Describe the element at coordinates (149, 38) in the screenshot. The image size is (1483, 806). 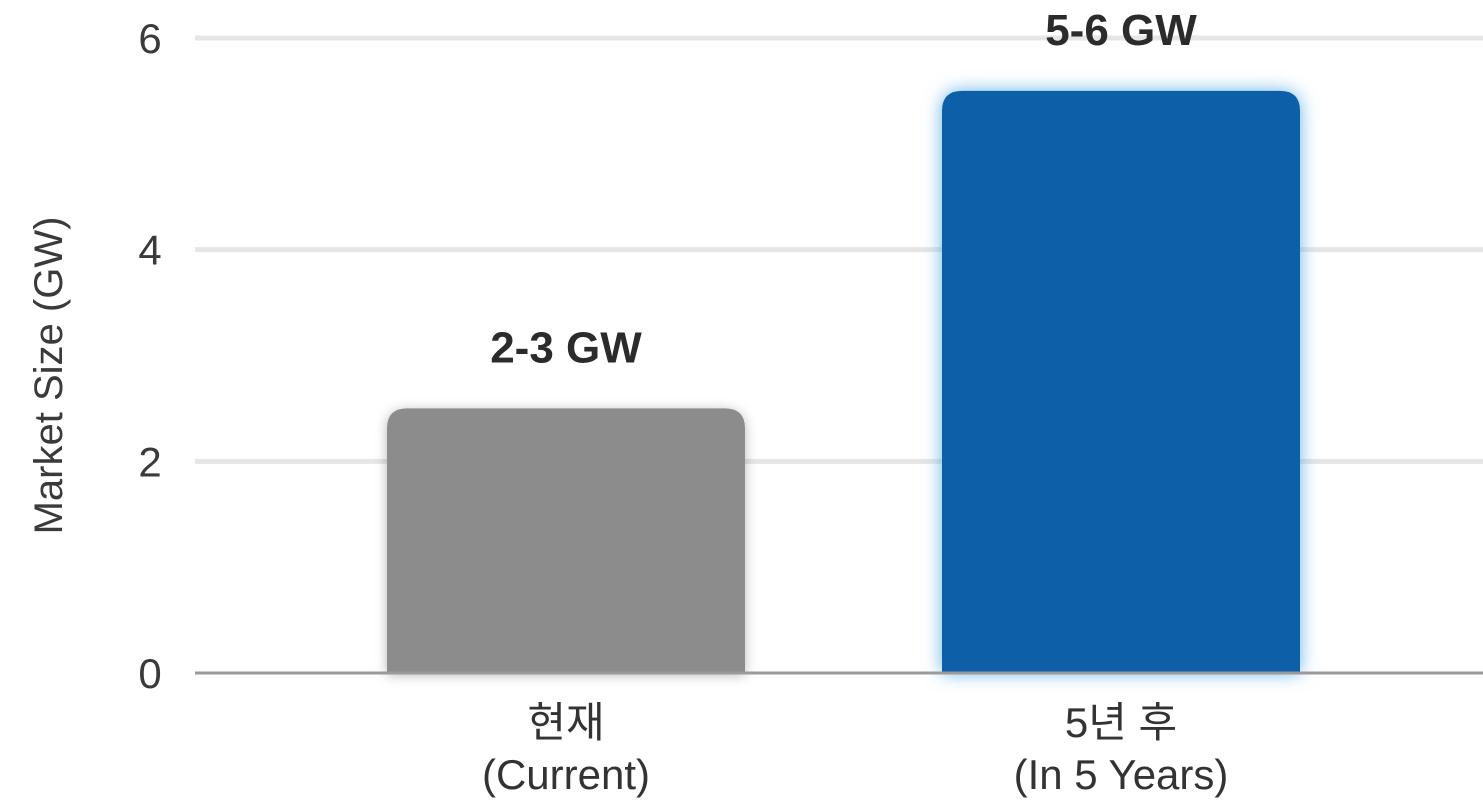
I see `y-tick-label: 6` at that location.